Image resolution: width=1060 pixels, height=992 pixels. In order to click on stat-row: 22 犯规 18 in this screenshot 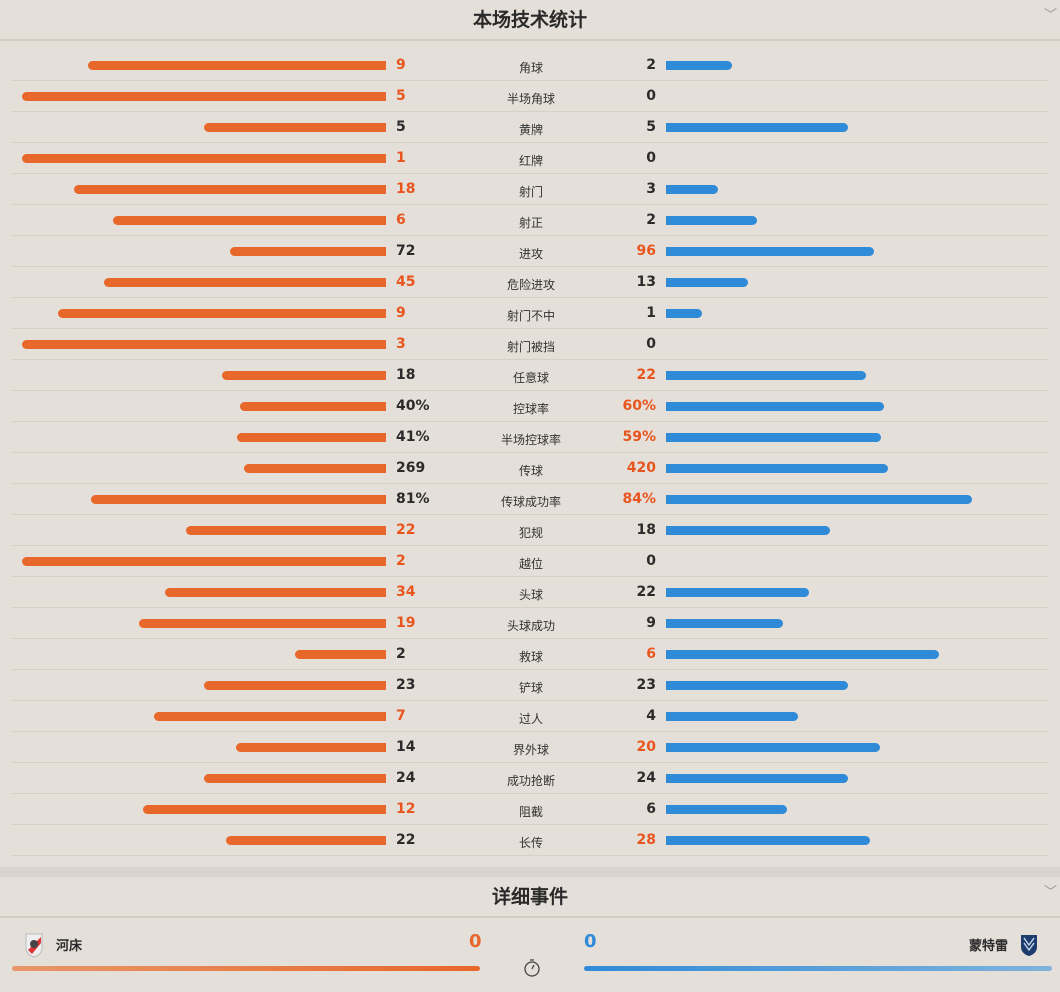, I will do `click(530, 530)`.